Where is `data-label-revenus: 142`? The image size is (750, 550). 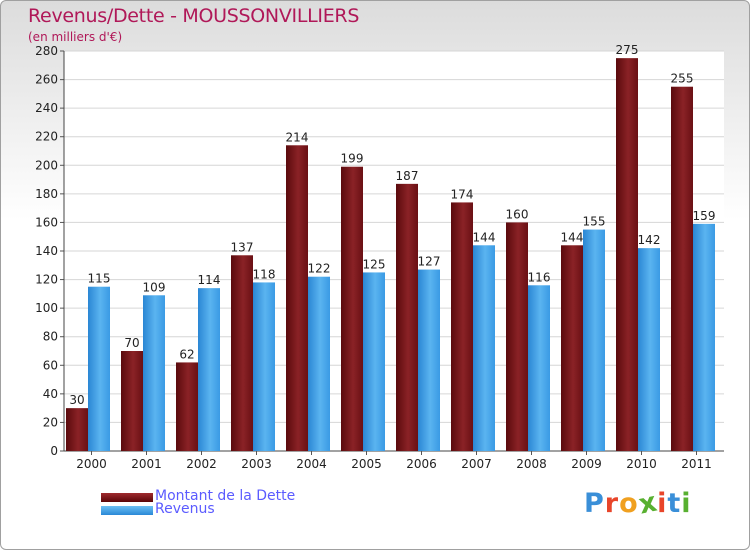 data-label-revenus: 142 is located at coordinates (649, 240).